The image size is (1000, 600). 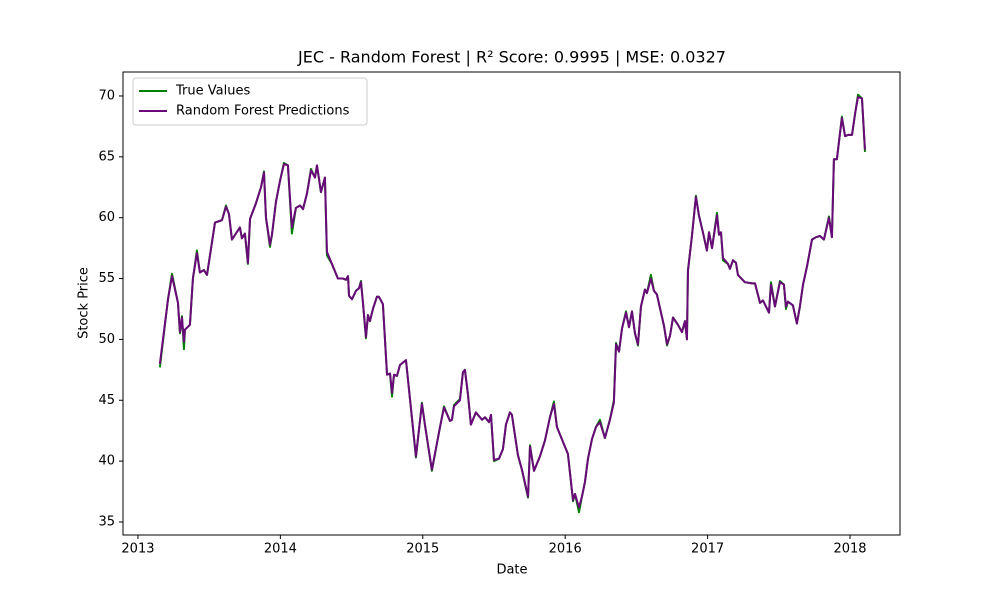 I want to click on y-tick-label: 45, so click(x=106, y=400).